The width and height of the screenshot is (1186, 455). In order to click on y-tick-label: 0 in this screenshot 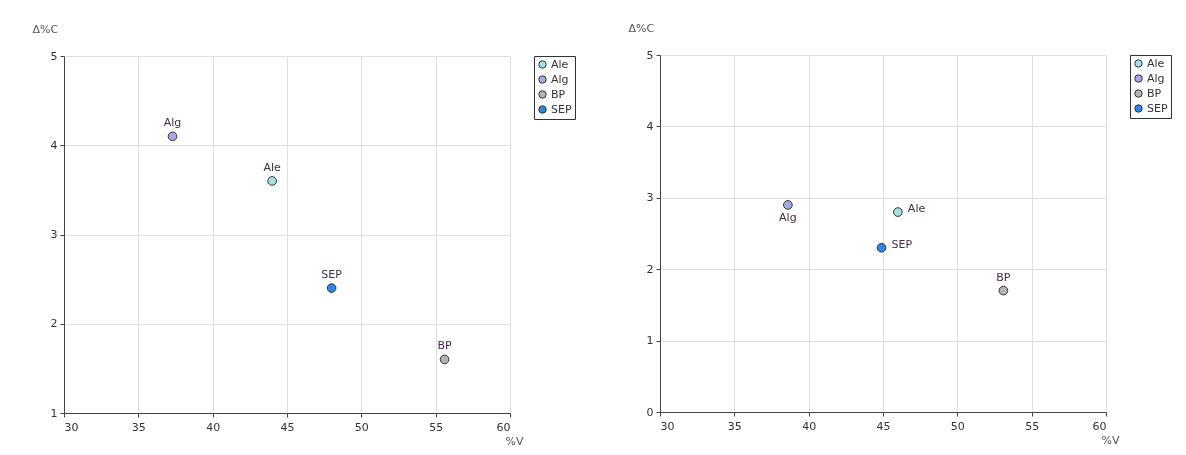, I will do `click(650, 412)`.